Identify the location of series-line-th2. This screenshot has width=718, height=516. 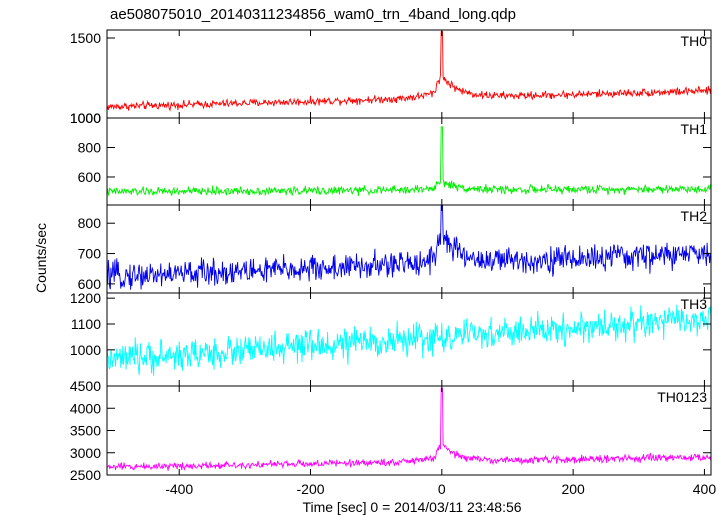
(409, 247).